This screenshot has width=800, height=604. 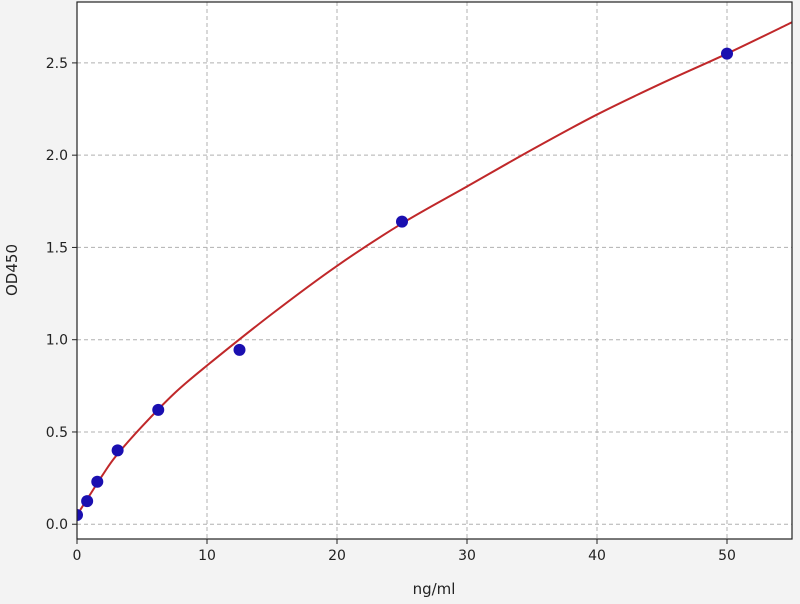 What do you see at coordinates (727, 556) in the screenshot?
I see `x-tick-label: 50` at bounding box center [727, 556].